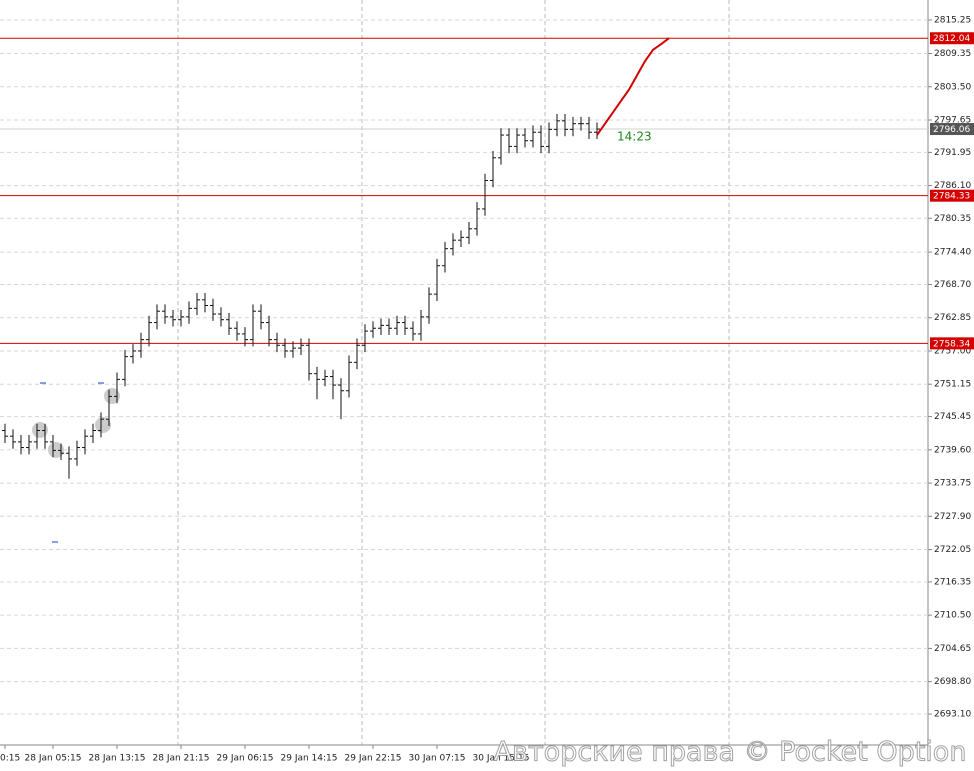 Image resolution: width=974 pixels, height=771 pixels. What do you see at coordinates (952, 219) in the screenshot?
I see `y-tick-label: 2780.35` at bounding box center [952, 219].